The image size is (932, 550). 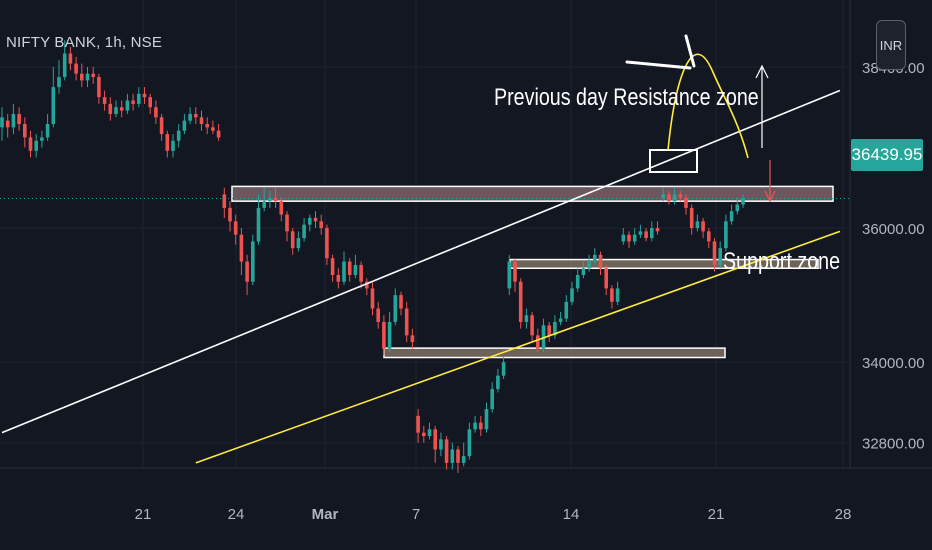 What do you see at coordinates (782, 261) in the screenshot?
I see `support-annotation: Support zone` at bounding box center [782, 261].